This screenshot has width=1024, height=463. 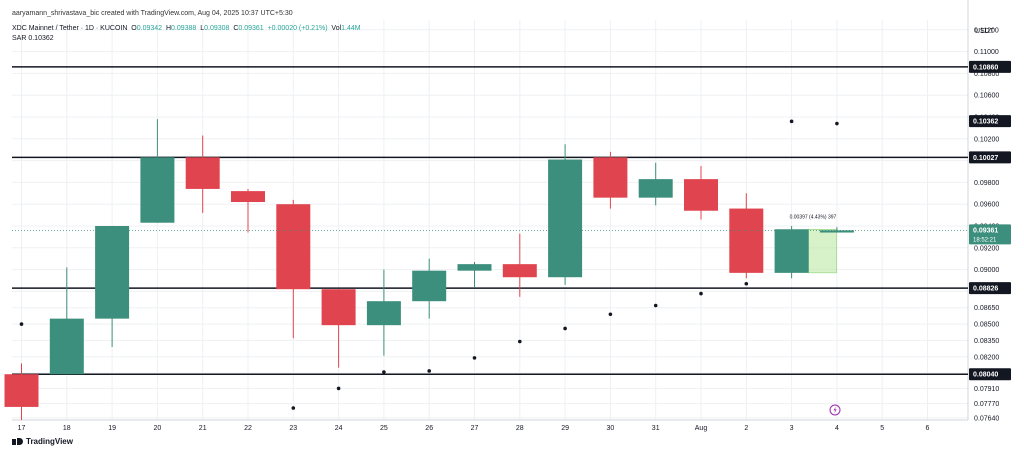 I want to click on sar-price-label: 0.10362, so click(x=985, y=122).